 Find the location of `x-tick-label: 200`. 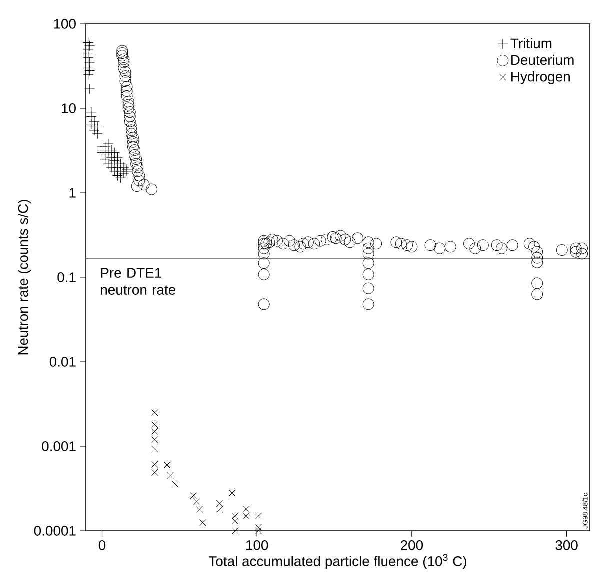

x-tick-label: 200 is located at coordinates (412, 545).